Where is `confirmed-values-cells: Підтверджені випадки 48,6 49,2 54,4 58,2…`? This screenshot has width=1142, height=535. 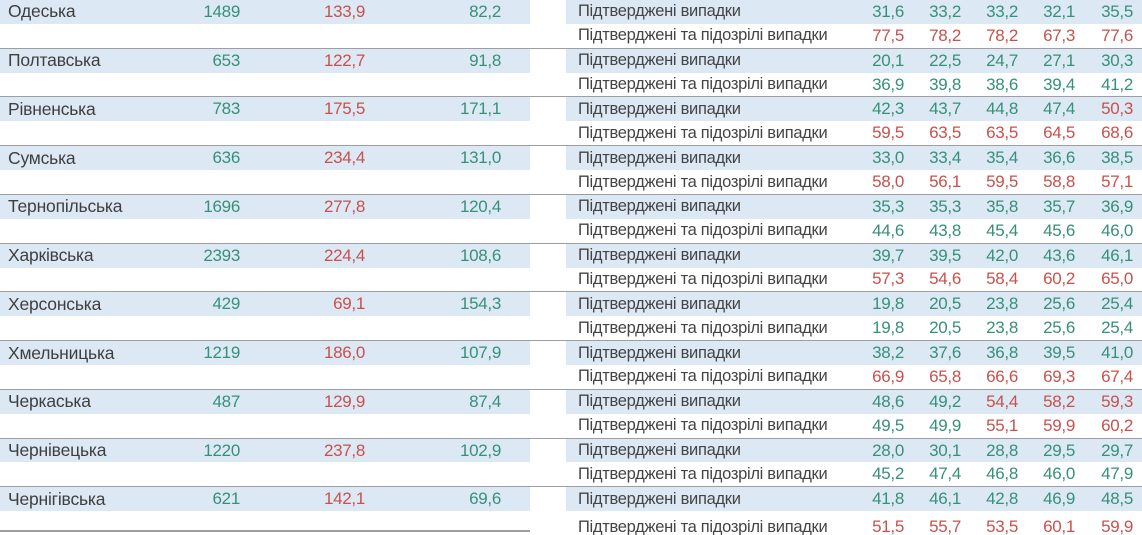
confirmed-values-cells: Підтверджені випадки 48,6 49,2 54,4 58,2… is located at coordinates (854, 401).